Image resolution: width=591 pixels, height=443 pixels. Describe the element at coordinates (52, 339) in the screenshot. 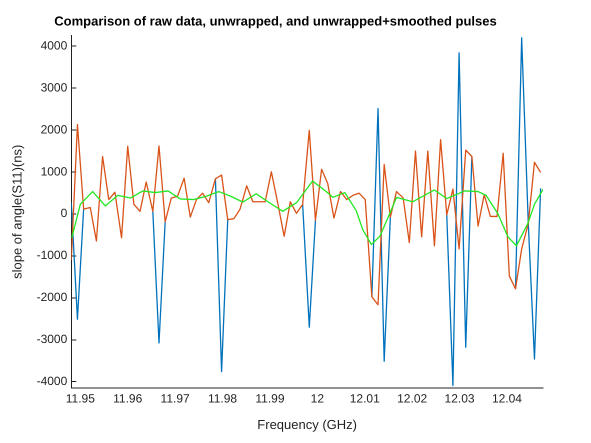

I see `y-tick-label: -3000` at that location.